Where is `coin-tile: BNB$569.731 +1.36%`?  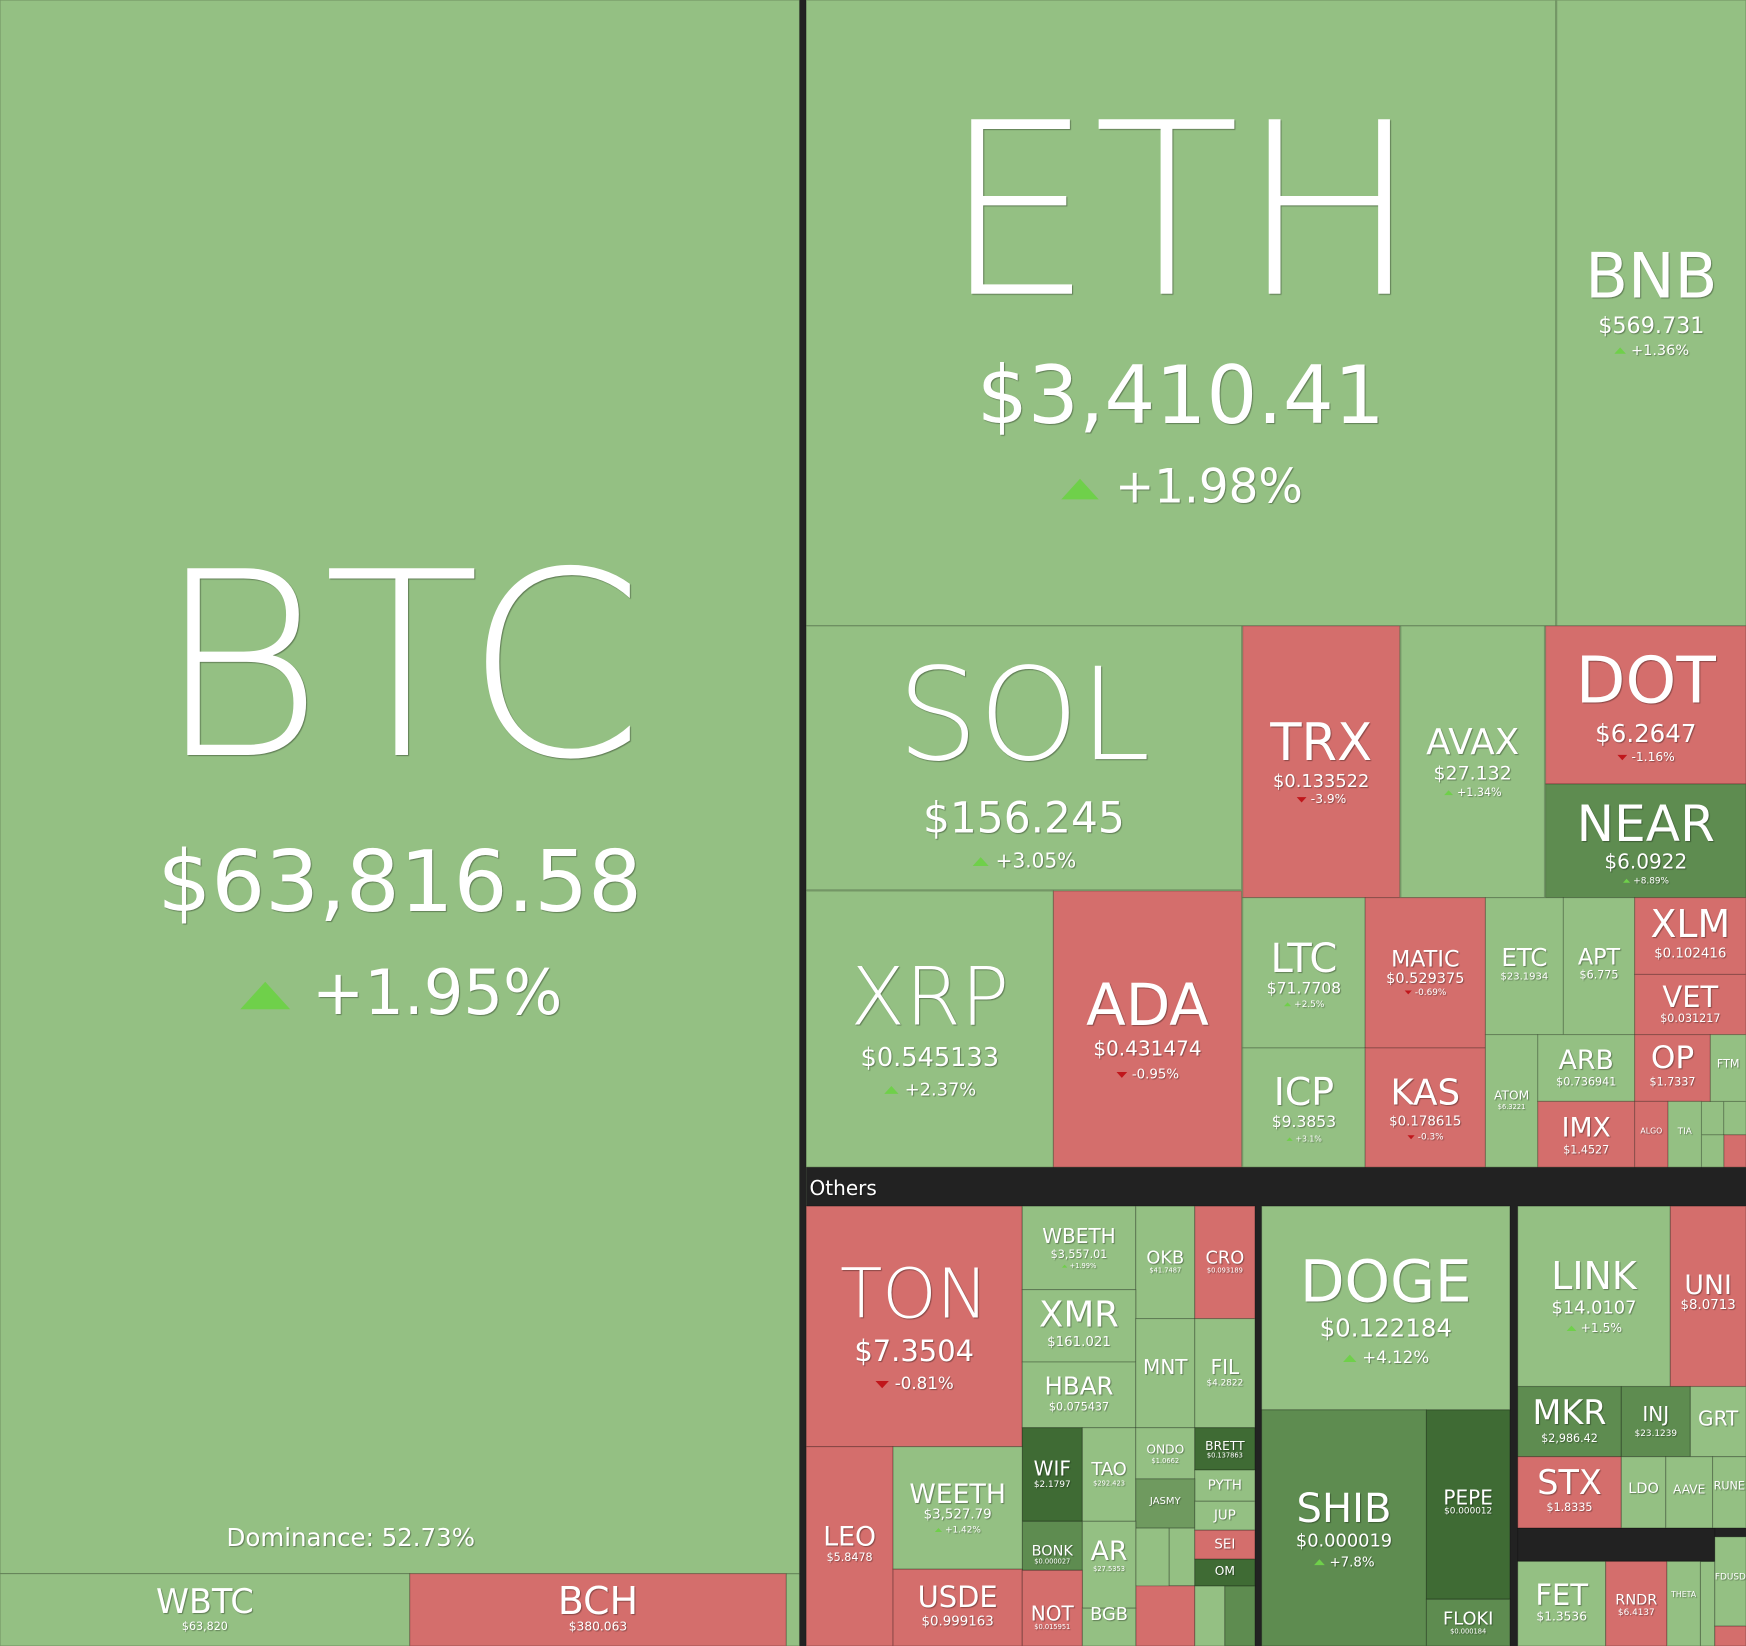 coin-tile: BNB$569.731 +1.36% is located at coordinates (1651, 313).